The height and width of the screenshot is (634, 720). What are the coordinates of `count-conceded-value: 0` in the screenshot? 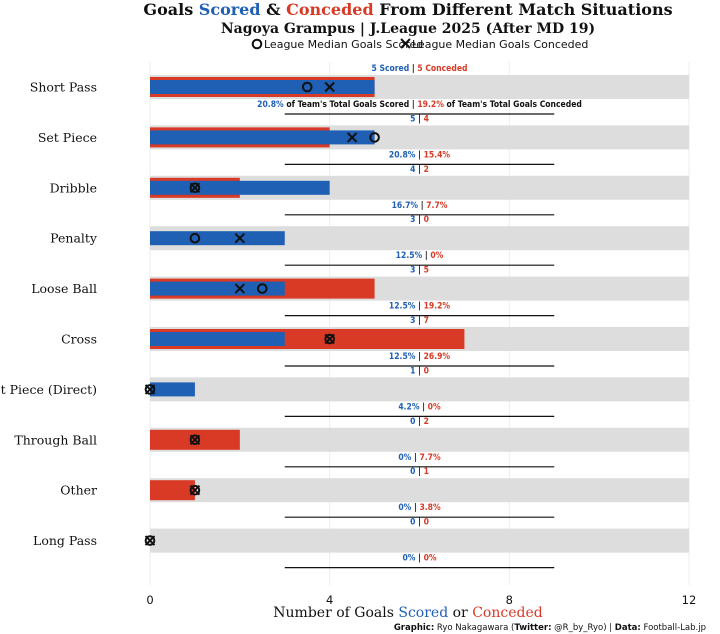 It's located at (426, 371).